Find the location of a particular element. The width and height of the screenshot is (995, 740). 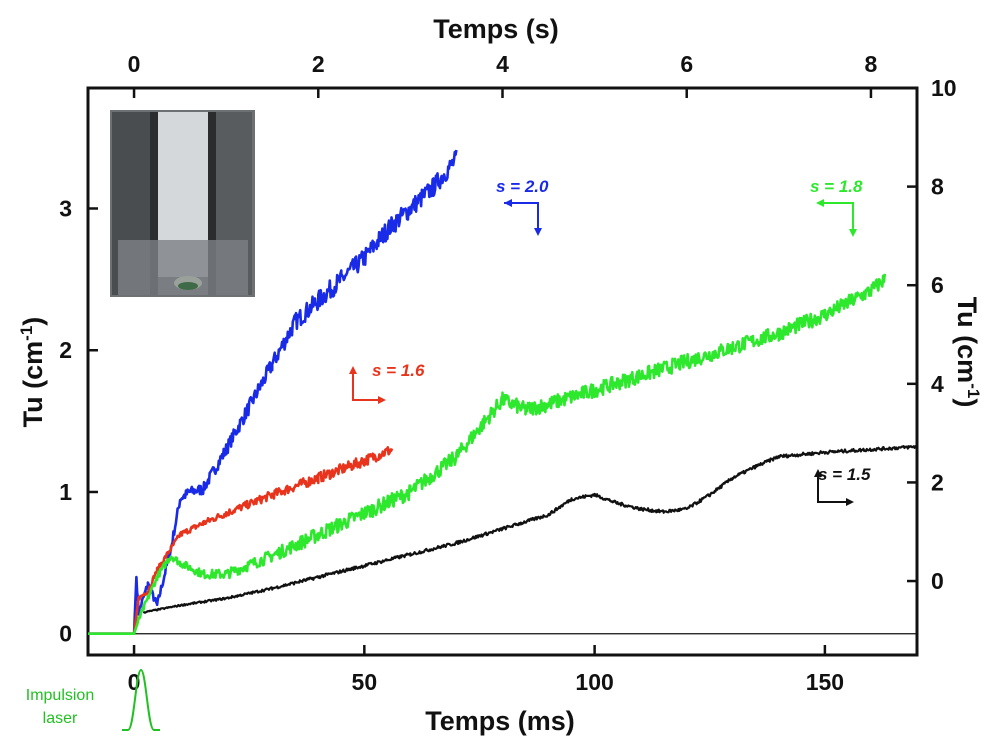

y-right-tick-label: 6 is located at coordinates (937, 285).